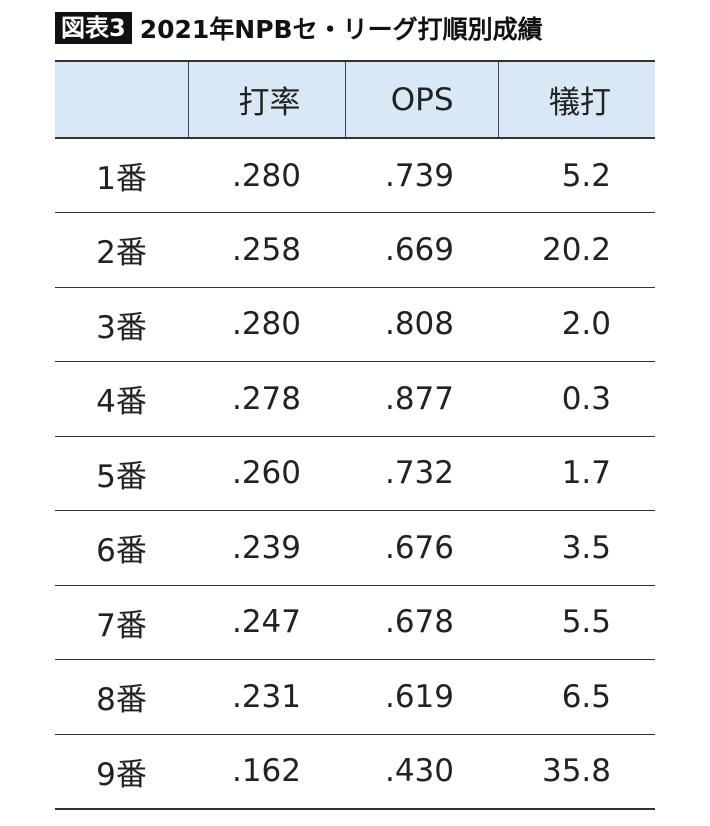  I want to click on cell: 20.2, so click(576, 249).